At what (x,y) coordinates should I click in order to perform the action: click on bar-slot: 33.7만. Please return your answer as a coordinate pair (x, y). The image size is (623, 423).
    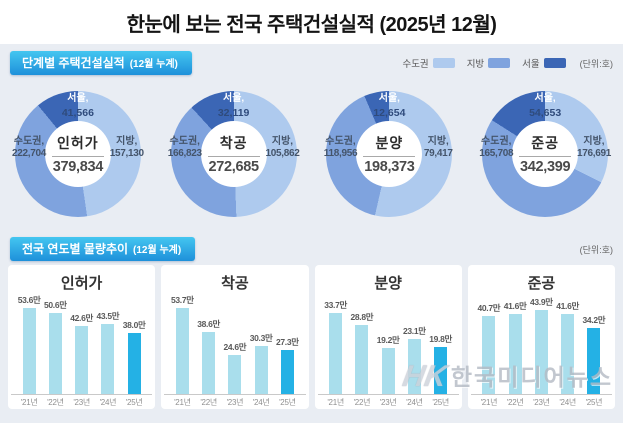
    Looking at the image, I should click on (336, 346).